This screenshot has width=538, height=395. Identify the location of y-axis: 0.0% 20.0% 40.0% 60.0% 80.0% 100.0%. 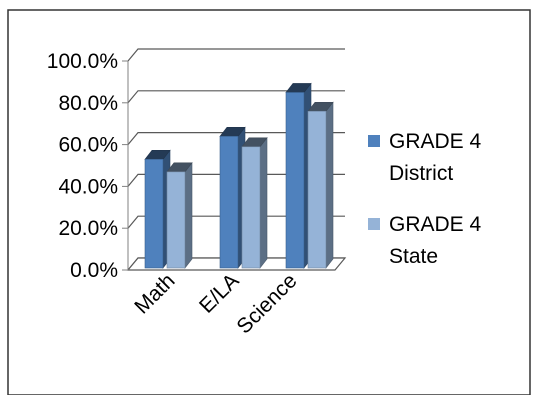
(88, 166).